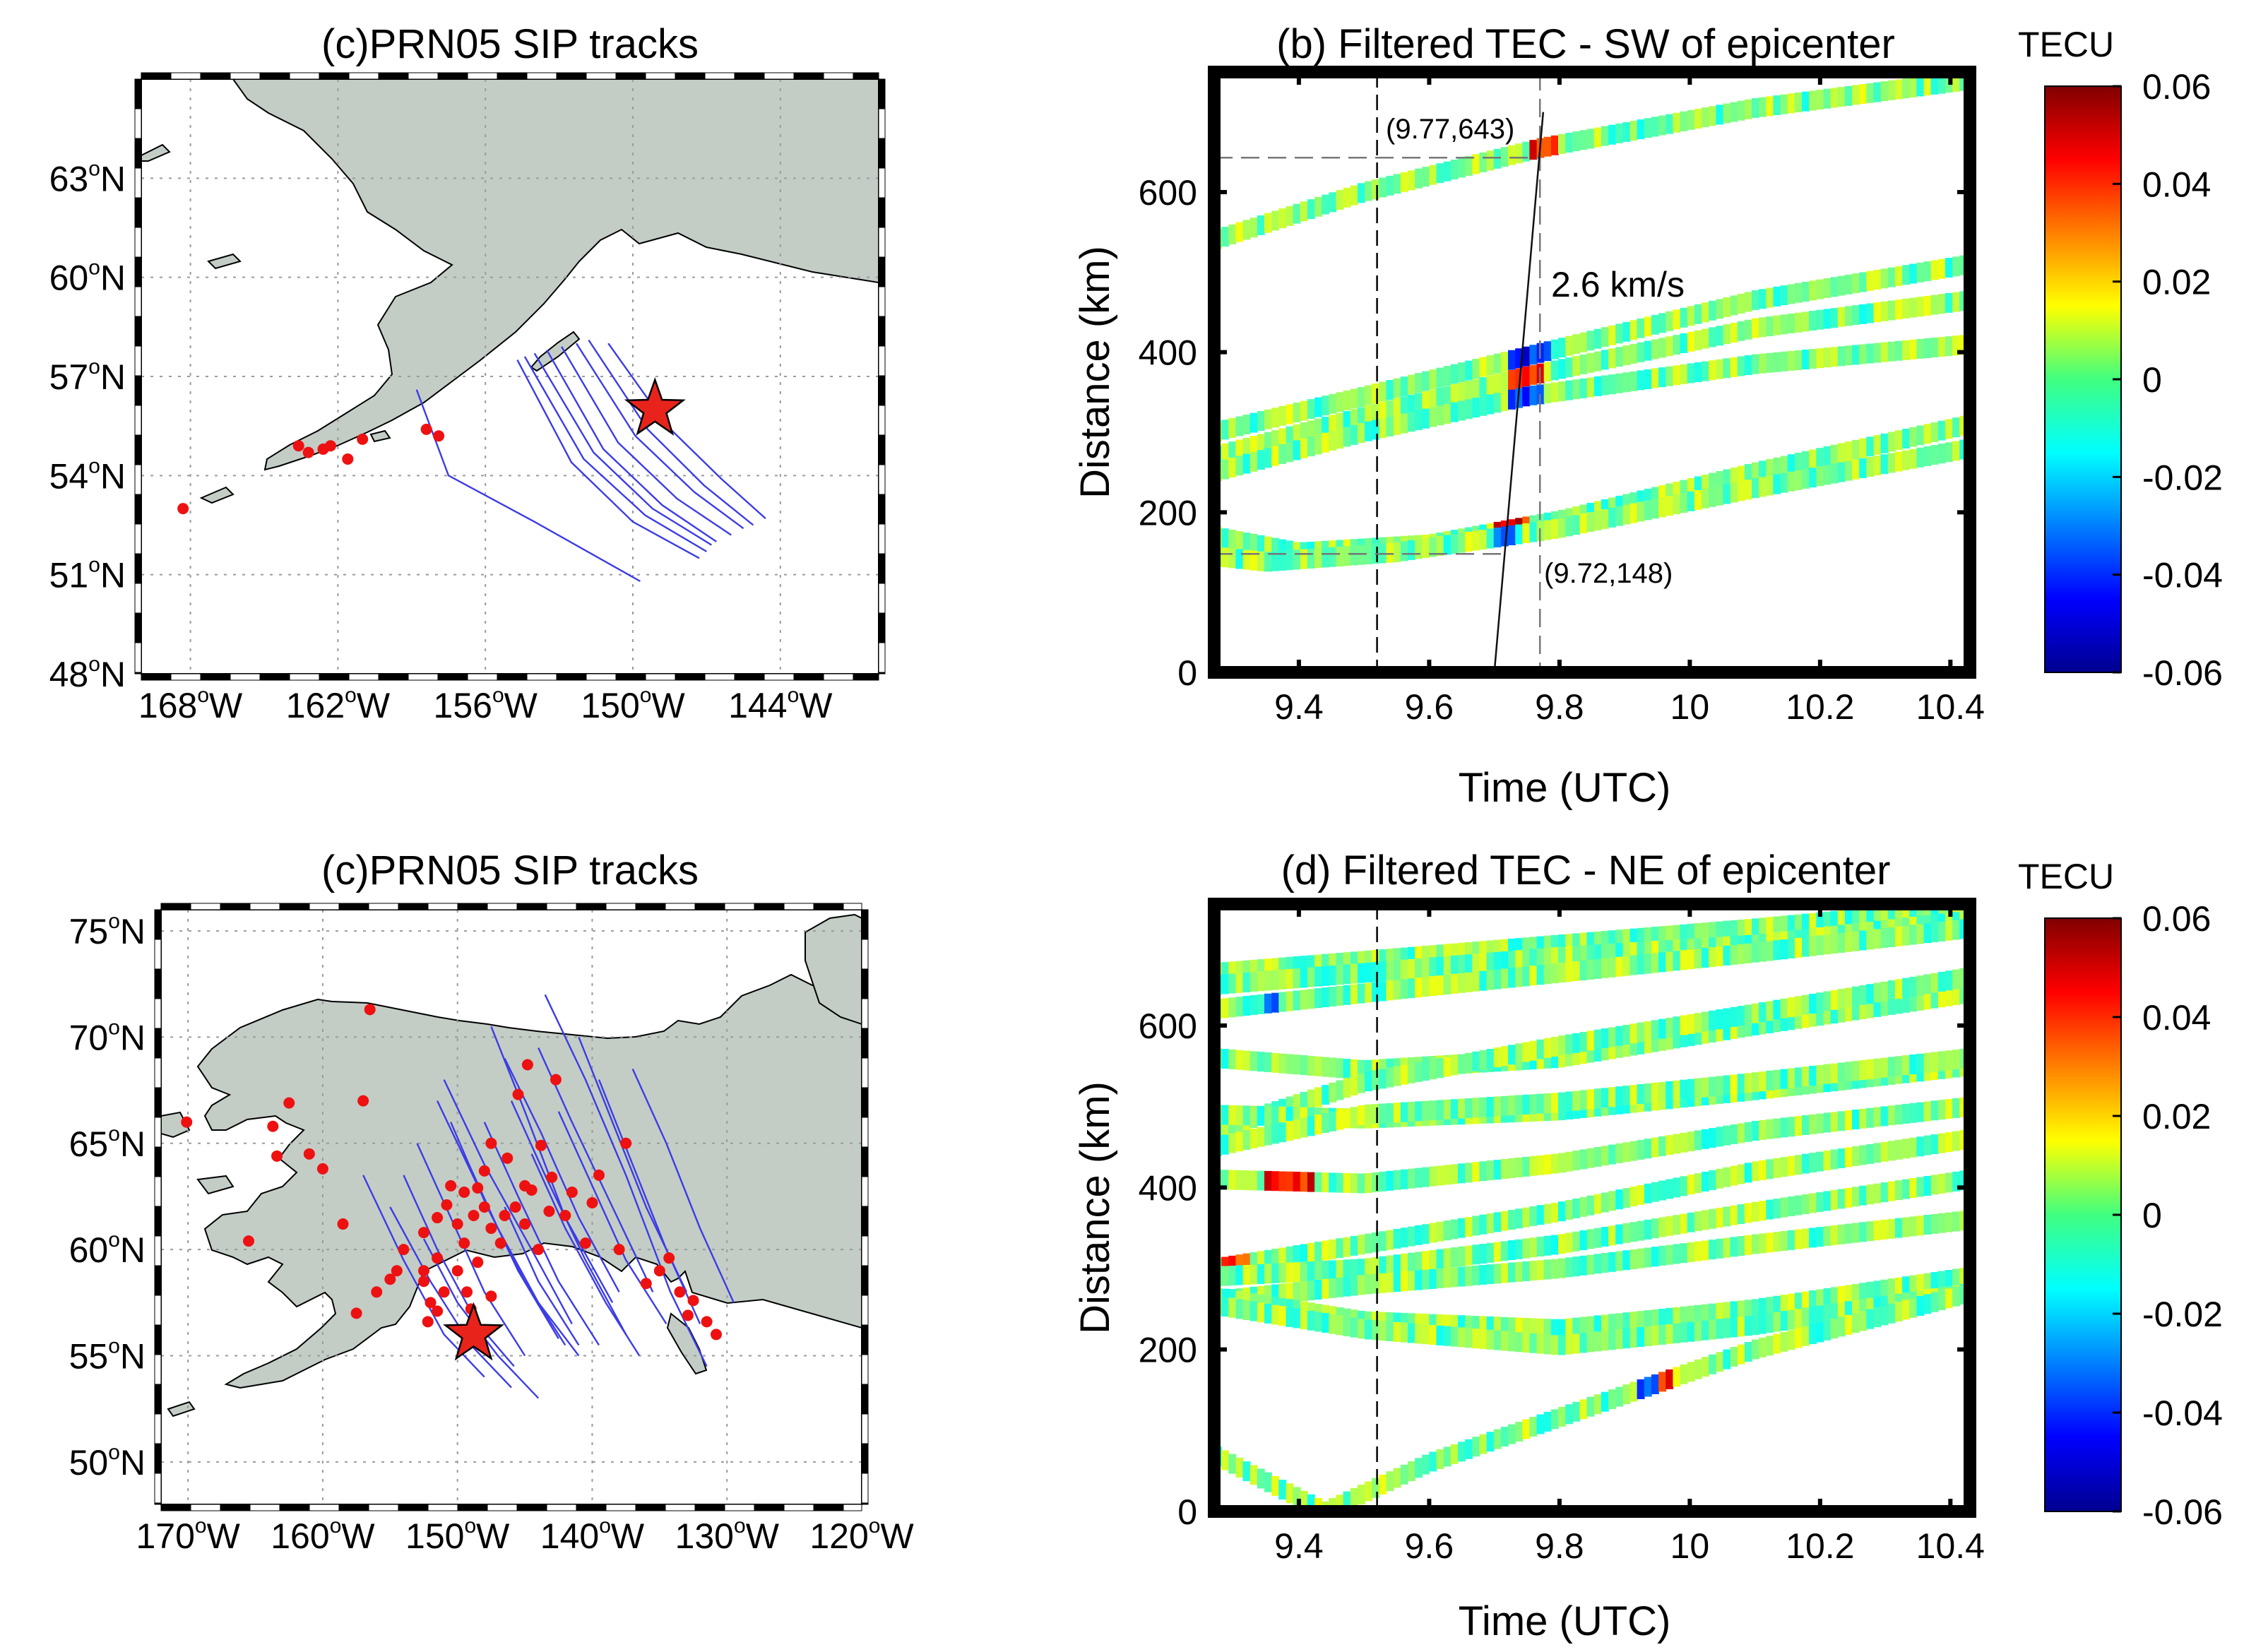 This screenshot has height=1652, width=2244. What do you see at coordinates (631, 446) in the screenshot?
I see `sip-track` at bounding box center [631, 446].